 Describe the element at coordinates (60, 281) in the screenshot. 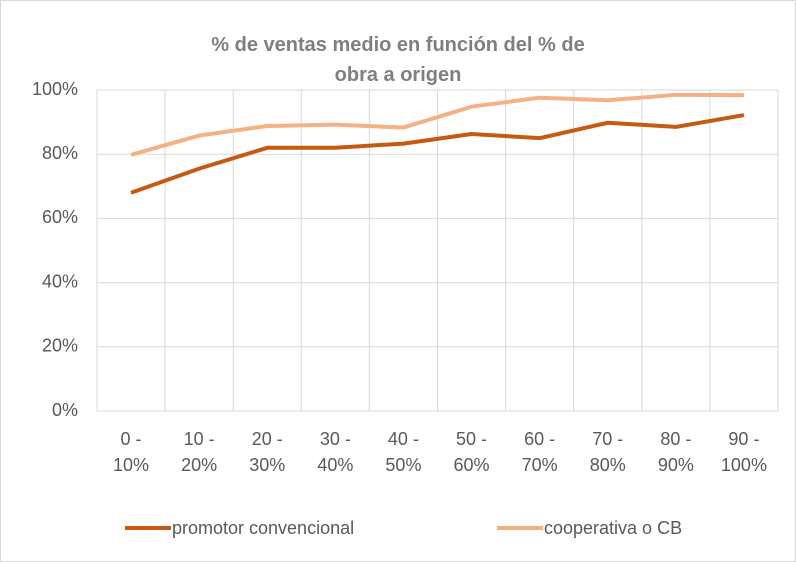

I see `y-tick-label: 40%` at that location.